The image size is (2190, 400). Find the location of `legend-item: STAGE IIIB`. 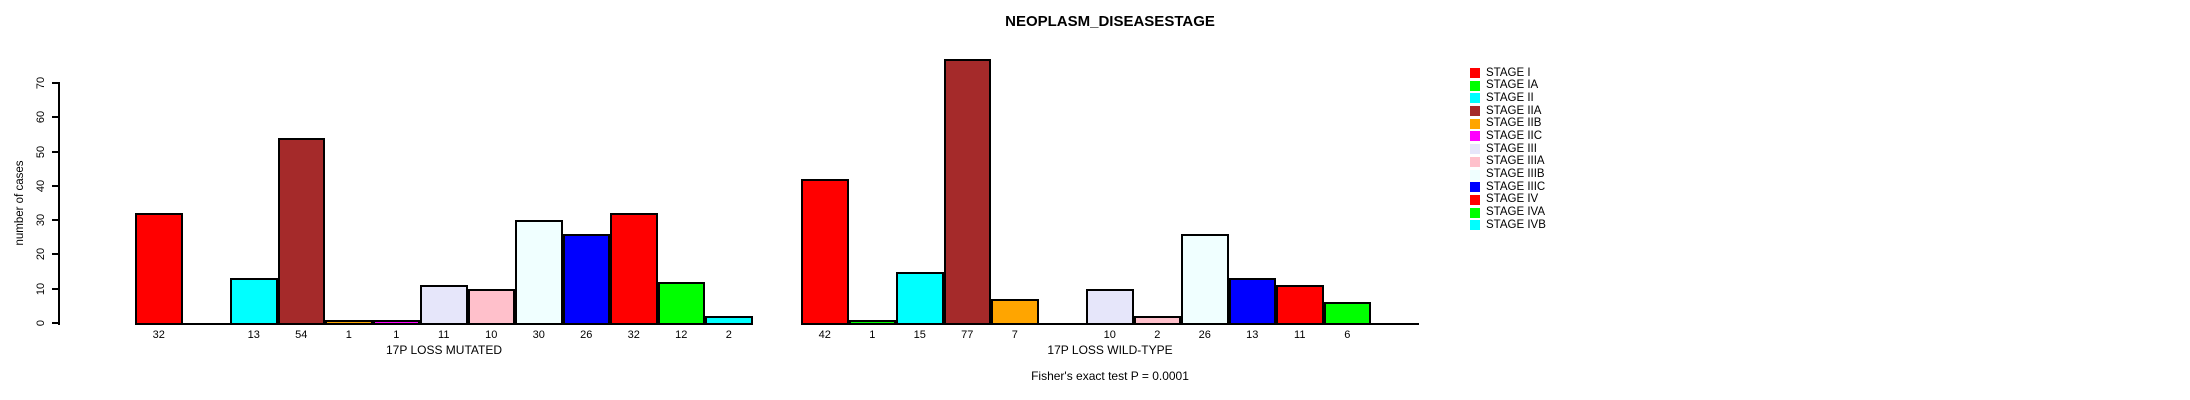

legend-item: STAGE IIIB is located at coordinates (1508, 174).